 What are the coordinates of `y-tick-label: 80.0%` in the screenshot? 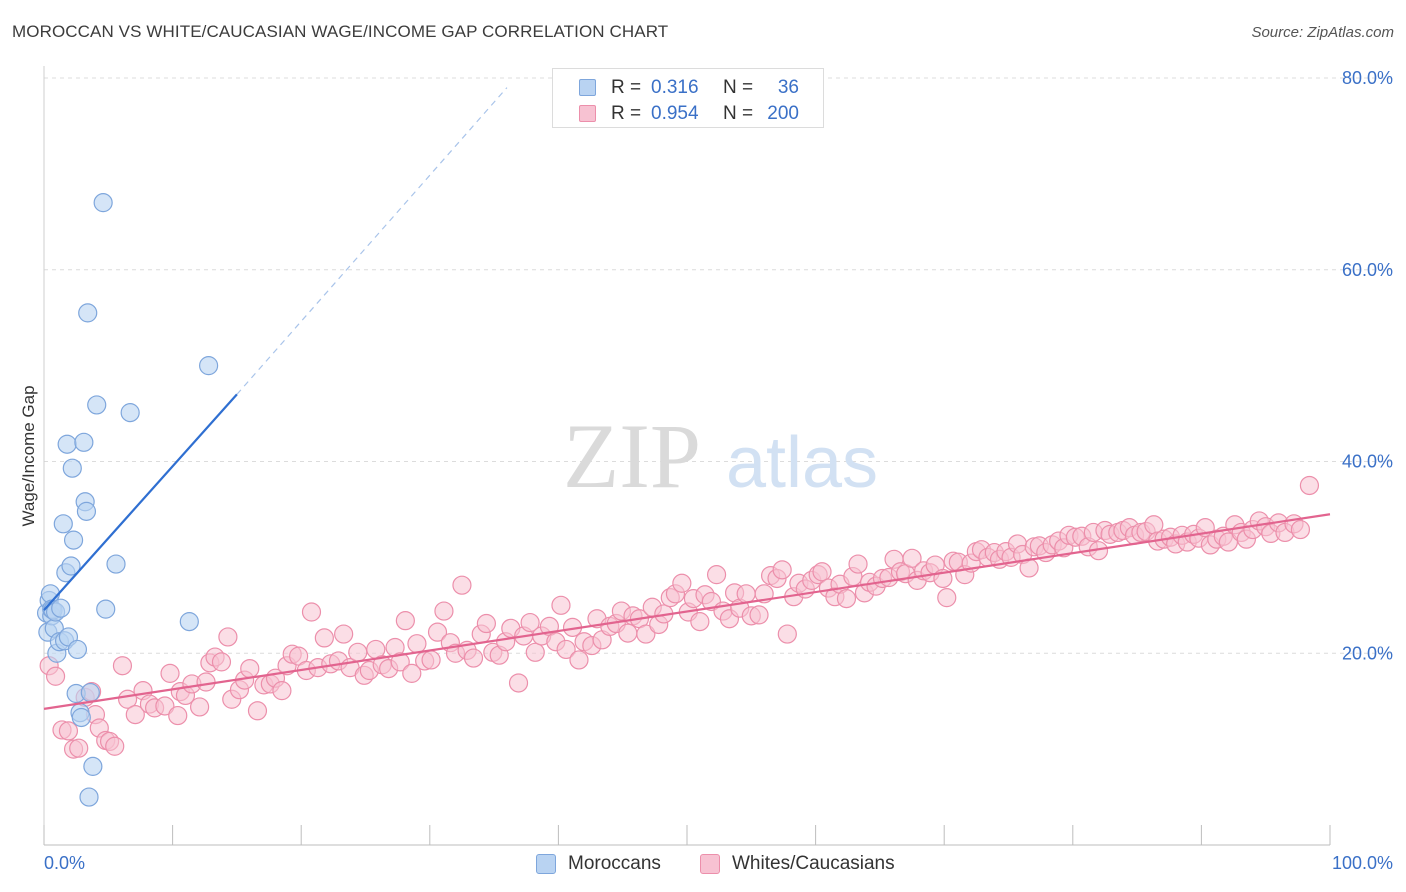 It's located at (1367, 78).